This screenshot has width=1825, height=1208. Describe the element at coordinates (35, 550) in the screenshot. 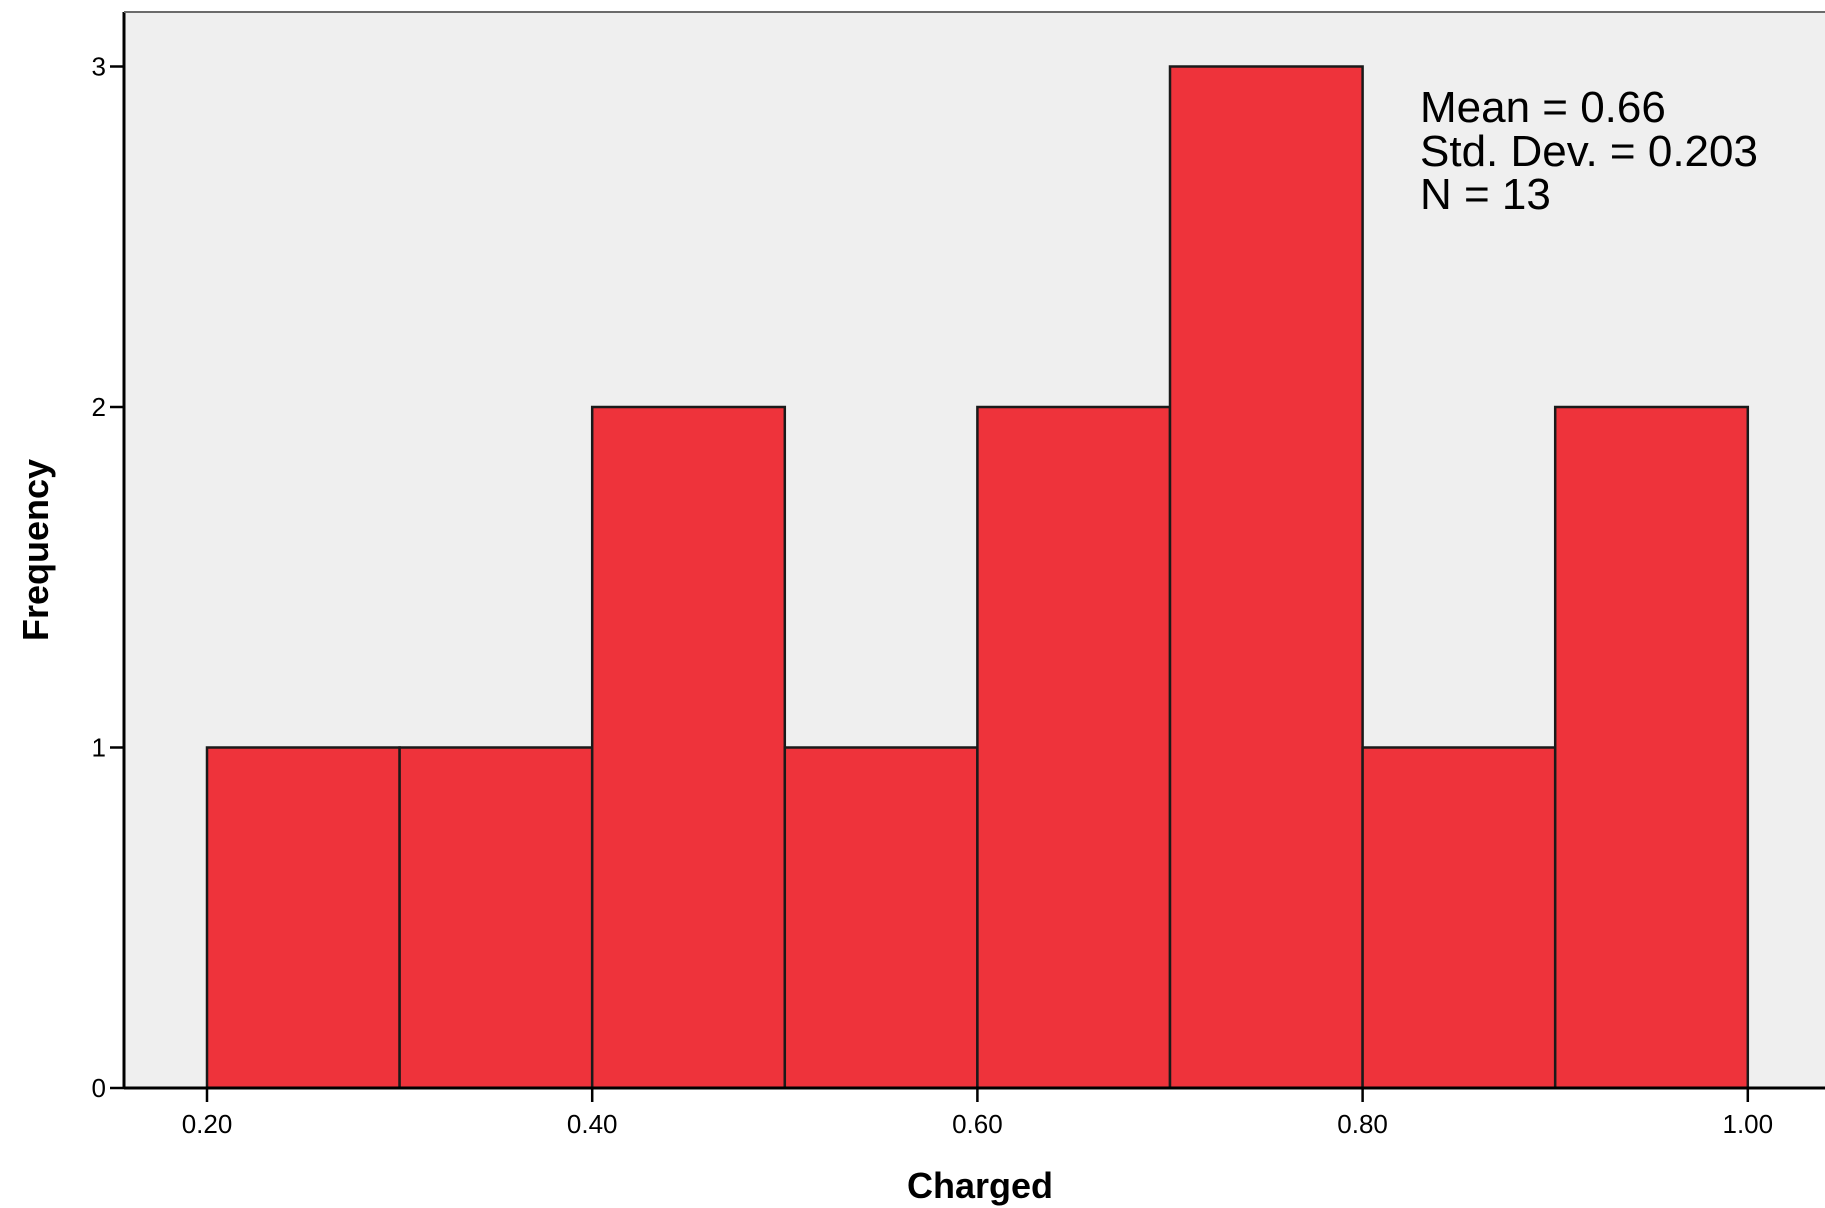

I see `y-axis-title: Frequency` at that location.